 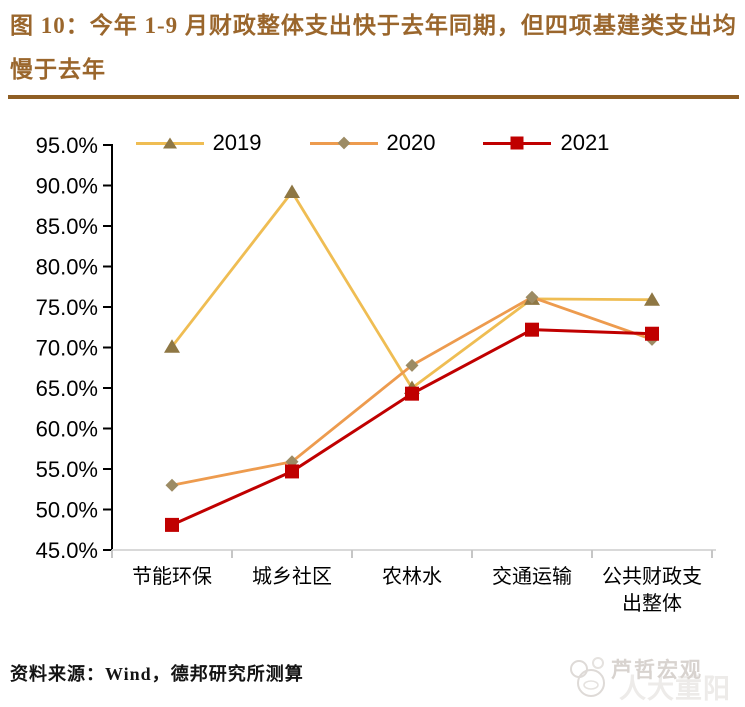 I want to click on x-category-label: 节能环保, so click(x=172, y=576).